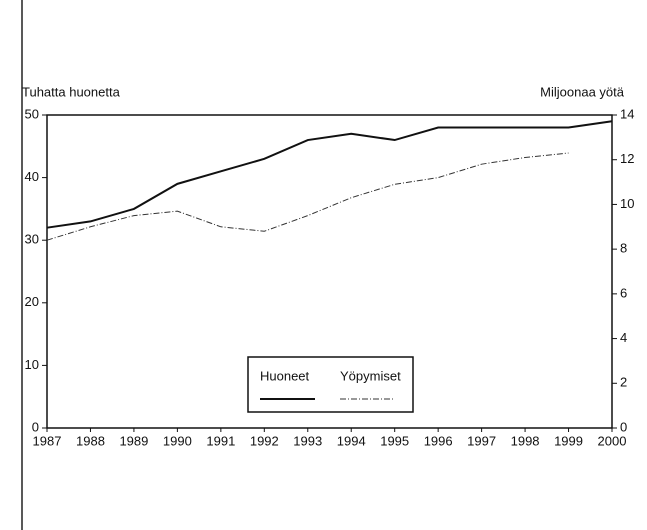  Describe the element at coordinates (32, 176) in the screenshot. I see `y-tick-label: 40` at that location.